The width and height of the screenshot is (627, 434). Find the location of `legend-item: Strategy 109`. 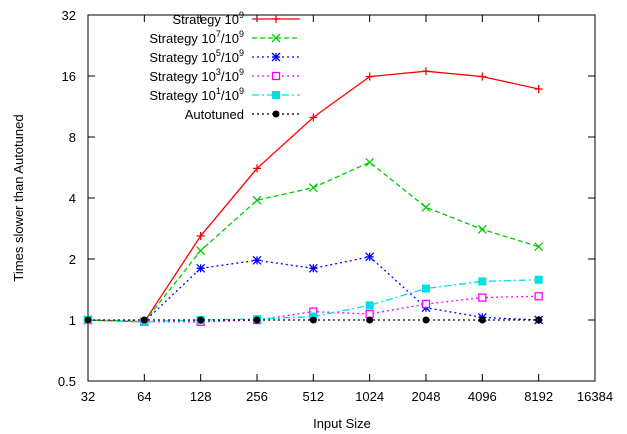

legend-item: Strategy 109 is located at coordinates (236, 18).